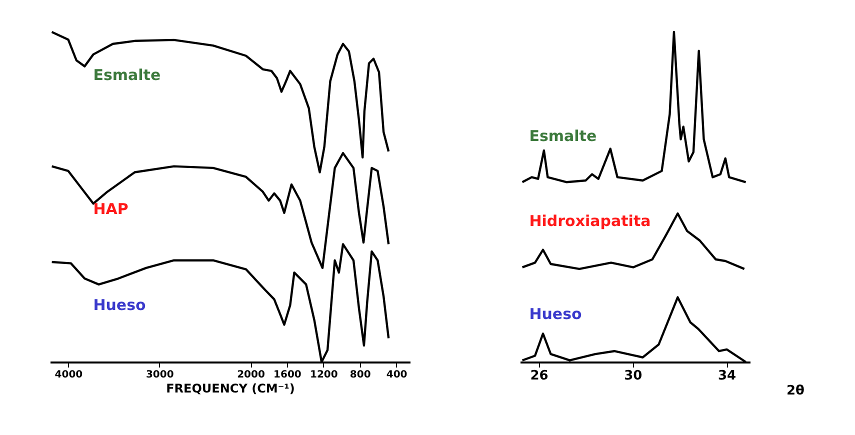  What do you see at coordinates (539, 376) in the screenshot?
I see `x-tick-label: 26` at bounding box center [539, 376].